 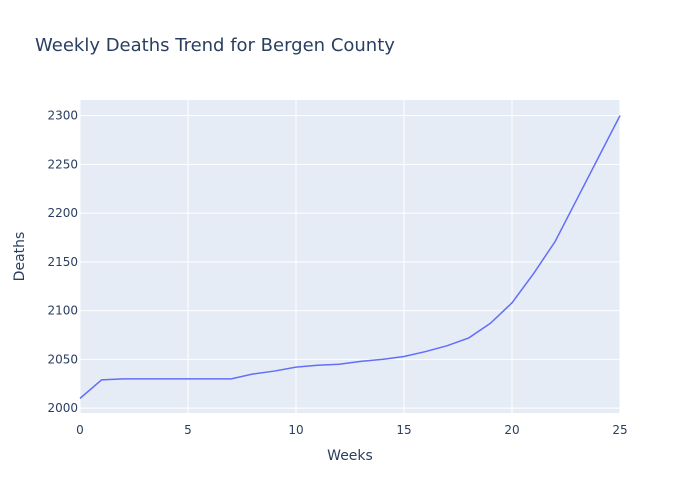 I want to click on x-tick-label: 15, so click(x=403, y=430).